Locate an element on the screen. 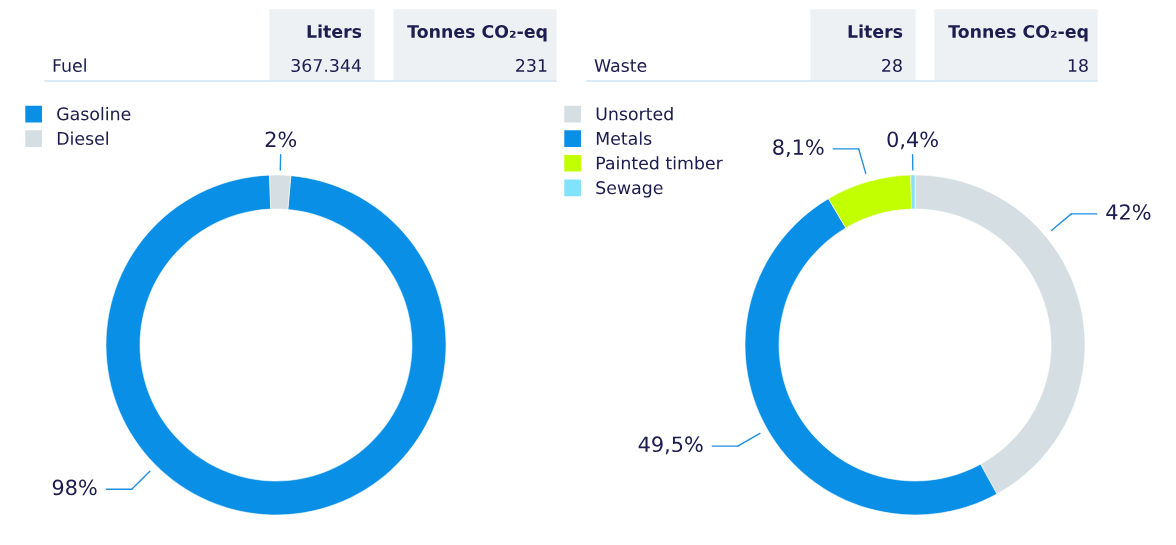 This screenshot has height=545, width=1176. text: 367.344 is located at coordinates (326, 65).